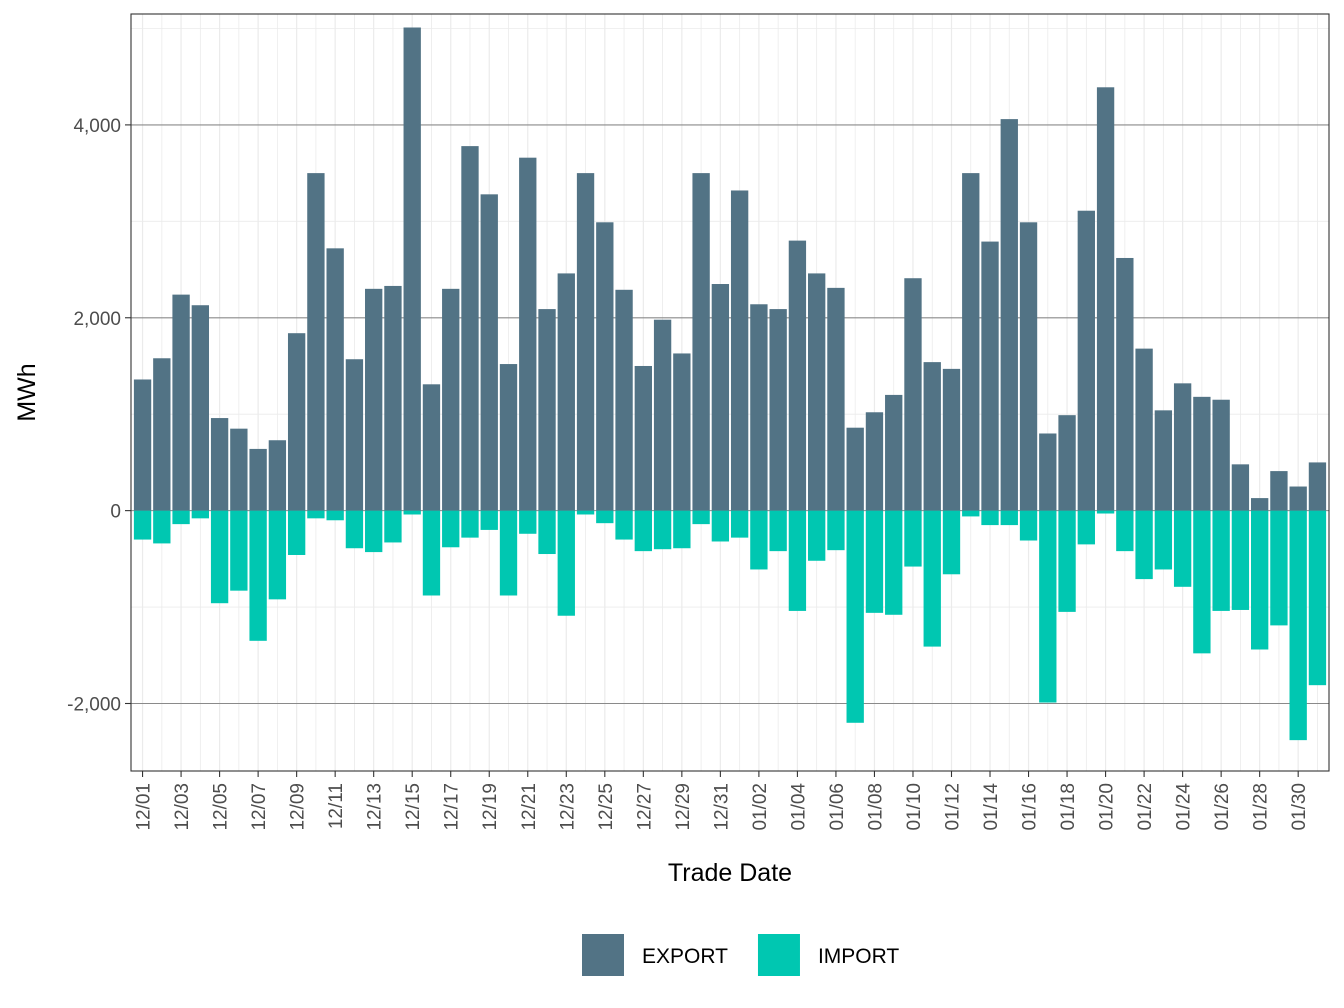 The width and height of the screenshot is (1344, 1008). What do you see at coordinates (606, 807) in the screenshot?
I see `x-tick-label: 12/25` at bounding box center [606, 807].